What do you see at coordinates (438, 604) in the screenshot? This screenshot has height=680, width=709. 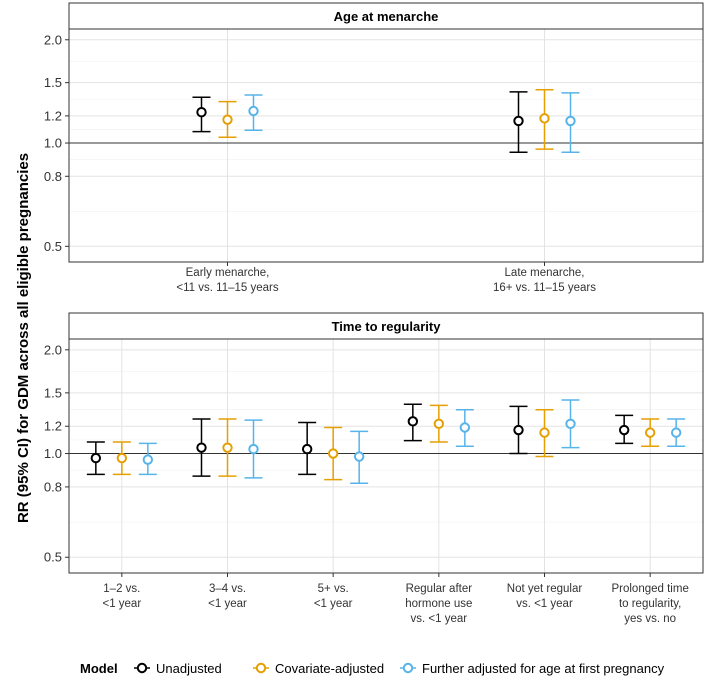 I see `x-category-label: Regular after hormone use vs. <1 year` at bounding box center [438, 604].